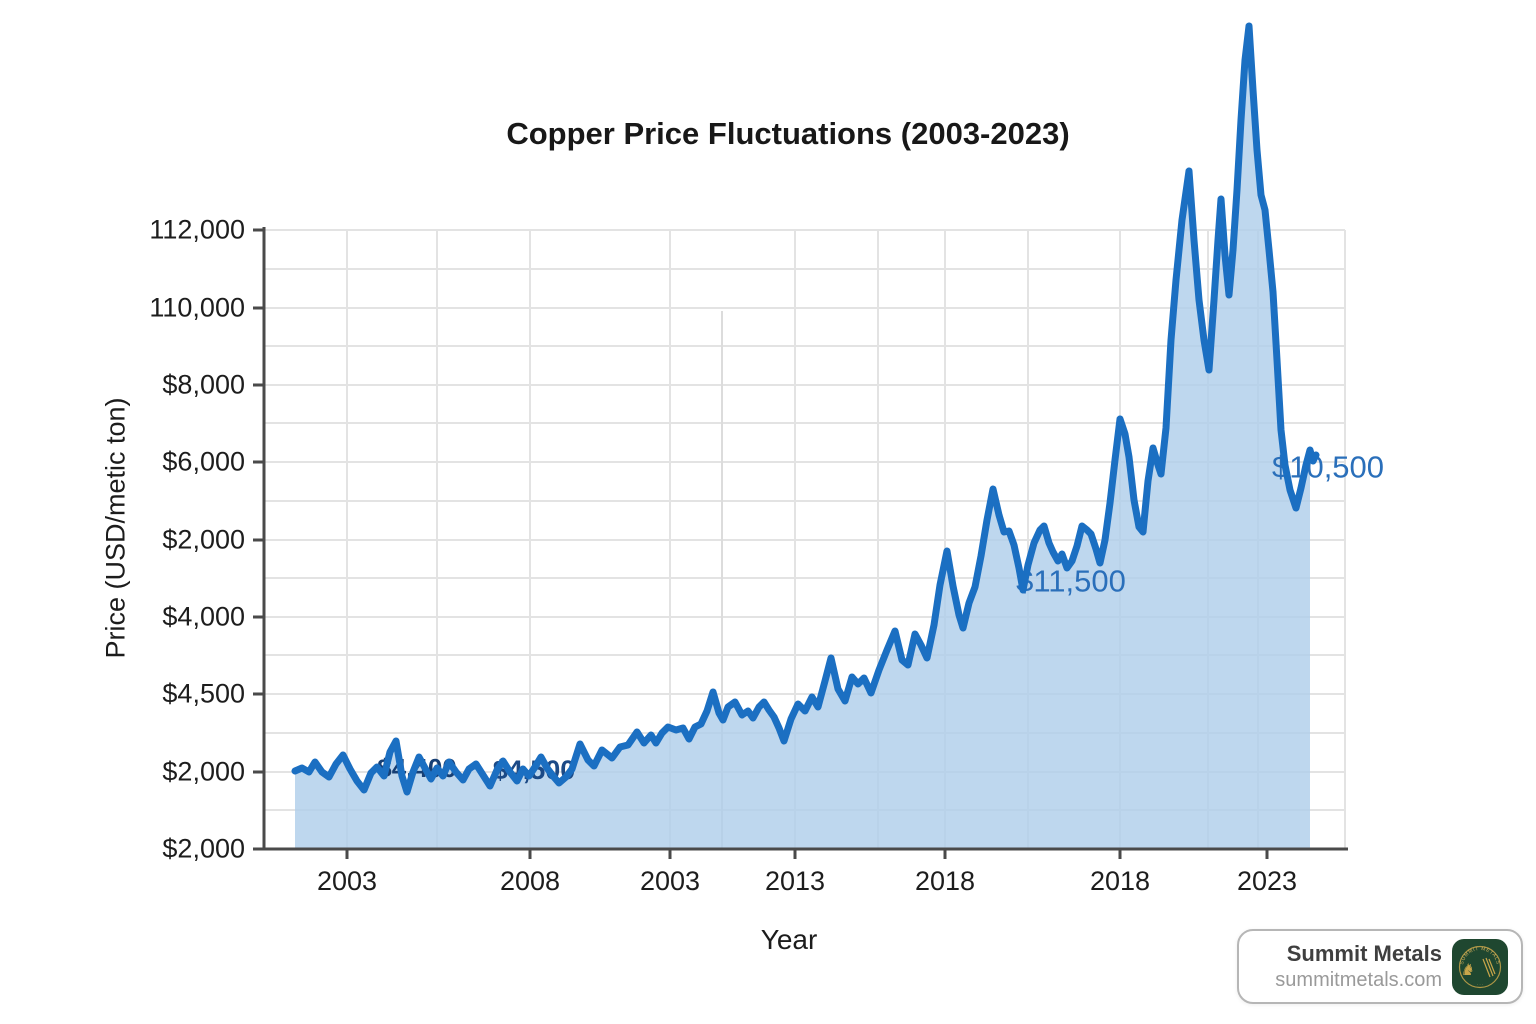  I want to click on brand-name: Summit Metals, so click(1364, 954).